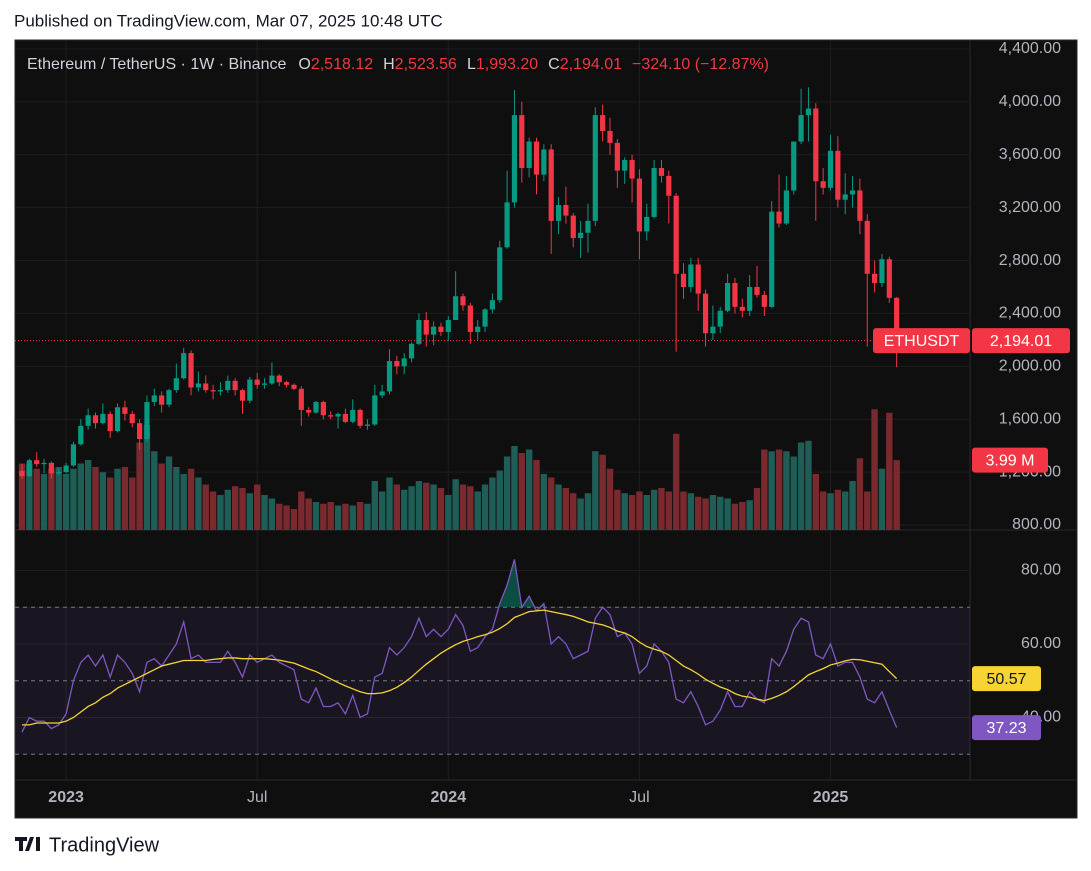 Image resolution: width=1091 pixels, height=871 pixels. What do you see at coordinates (1030, 366) in the screenshot?
I see `y-tick-label: 2,000.00` at bounding box center [1030, 366].